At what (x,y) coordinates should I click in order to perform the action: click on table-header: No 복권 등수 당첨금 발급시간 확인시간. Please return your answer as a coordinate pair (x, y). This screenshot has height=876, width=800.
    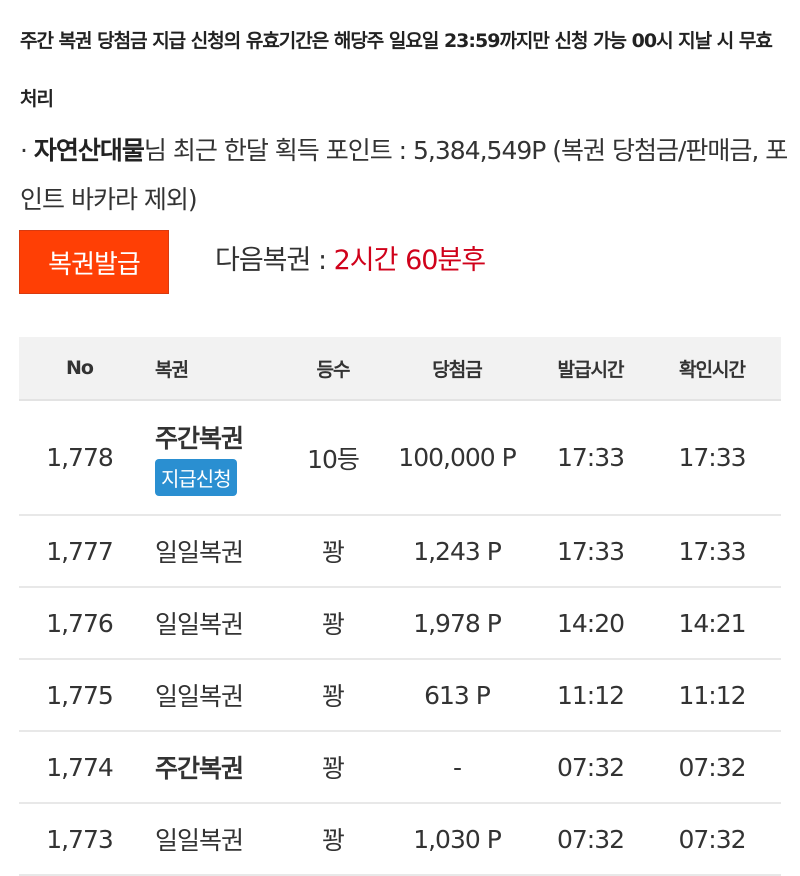
    Looking at the image, I should click on (400, 369).